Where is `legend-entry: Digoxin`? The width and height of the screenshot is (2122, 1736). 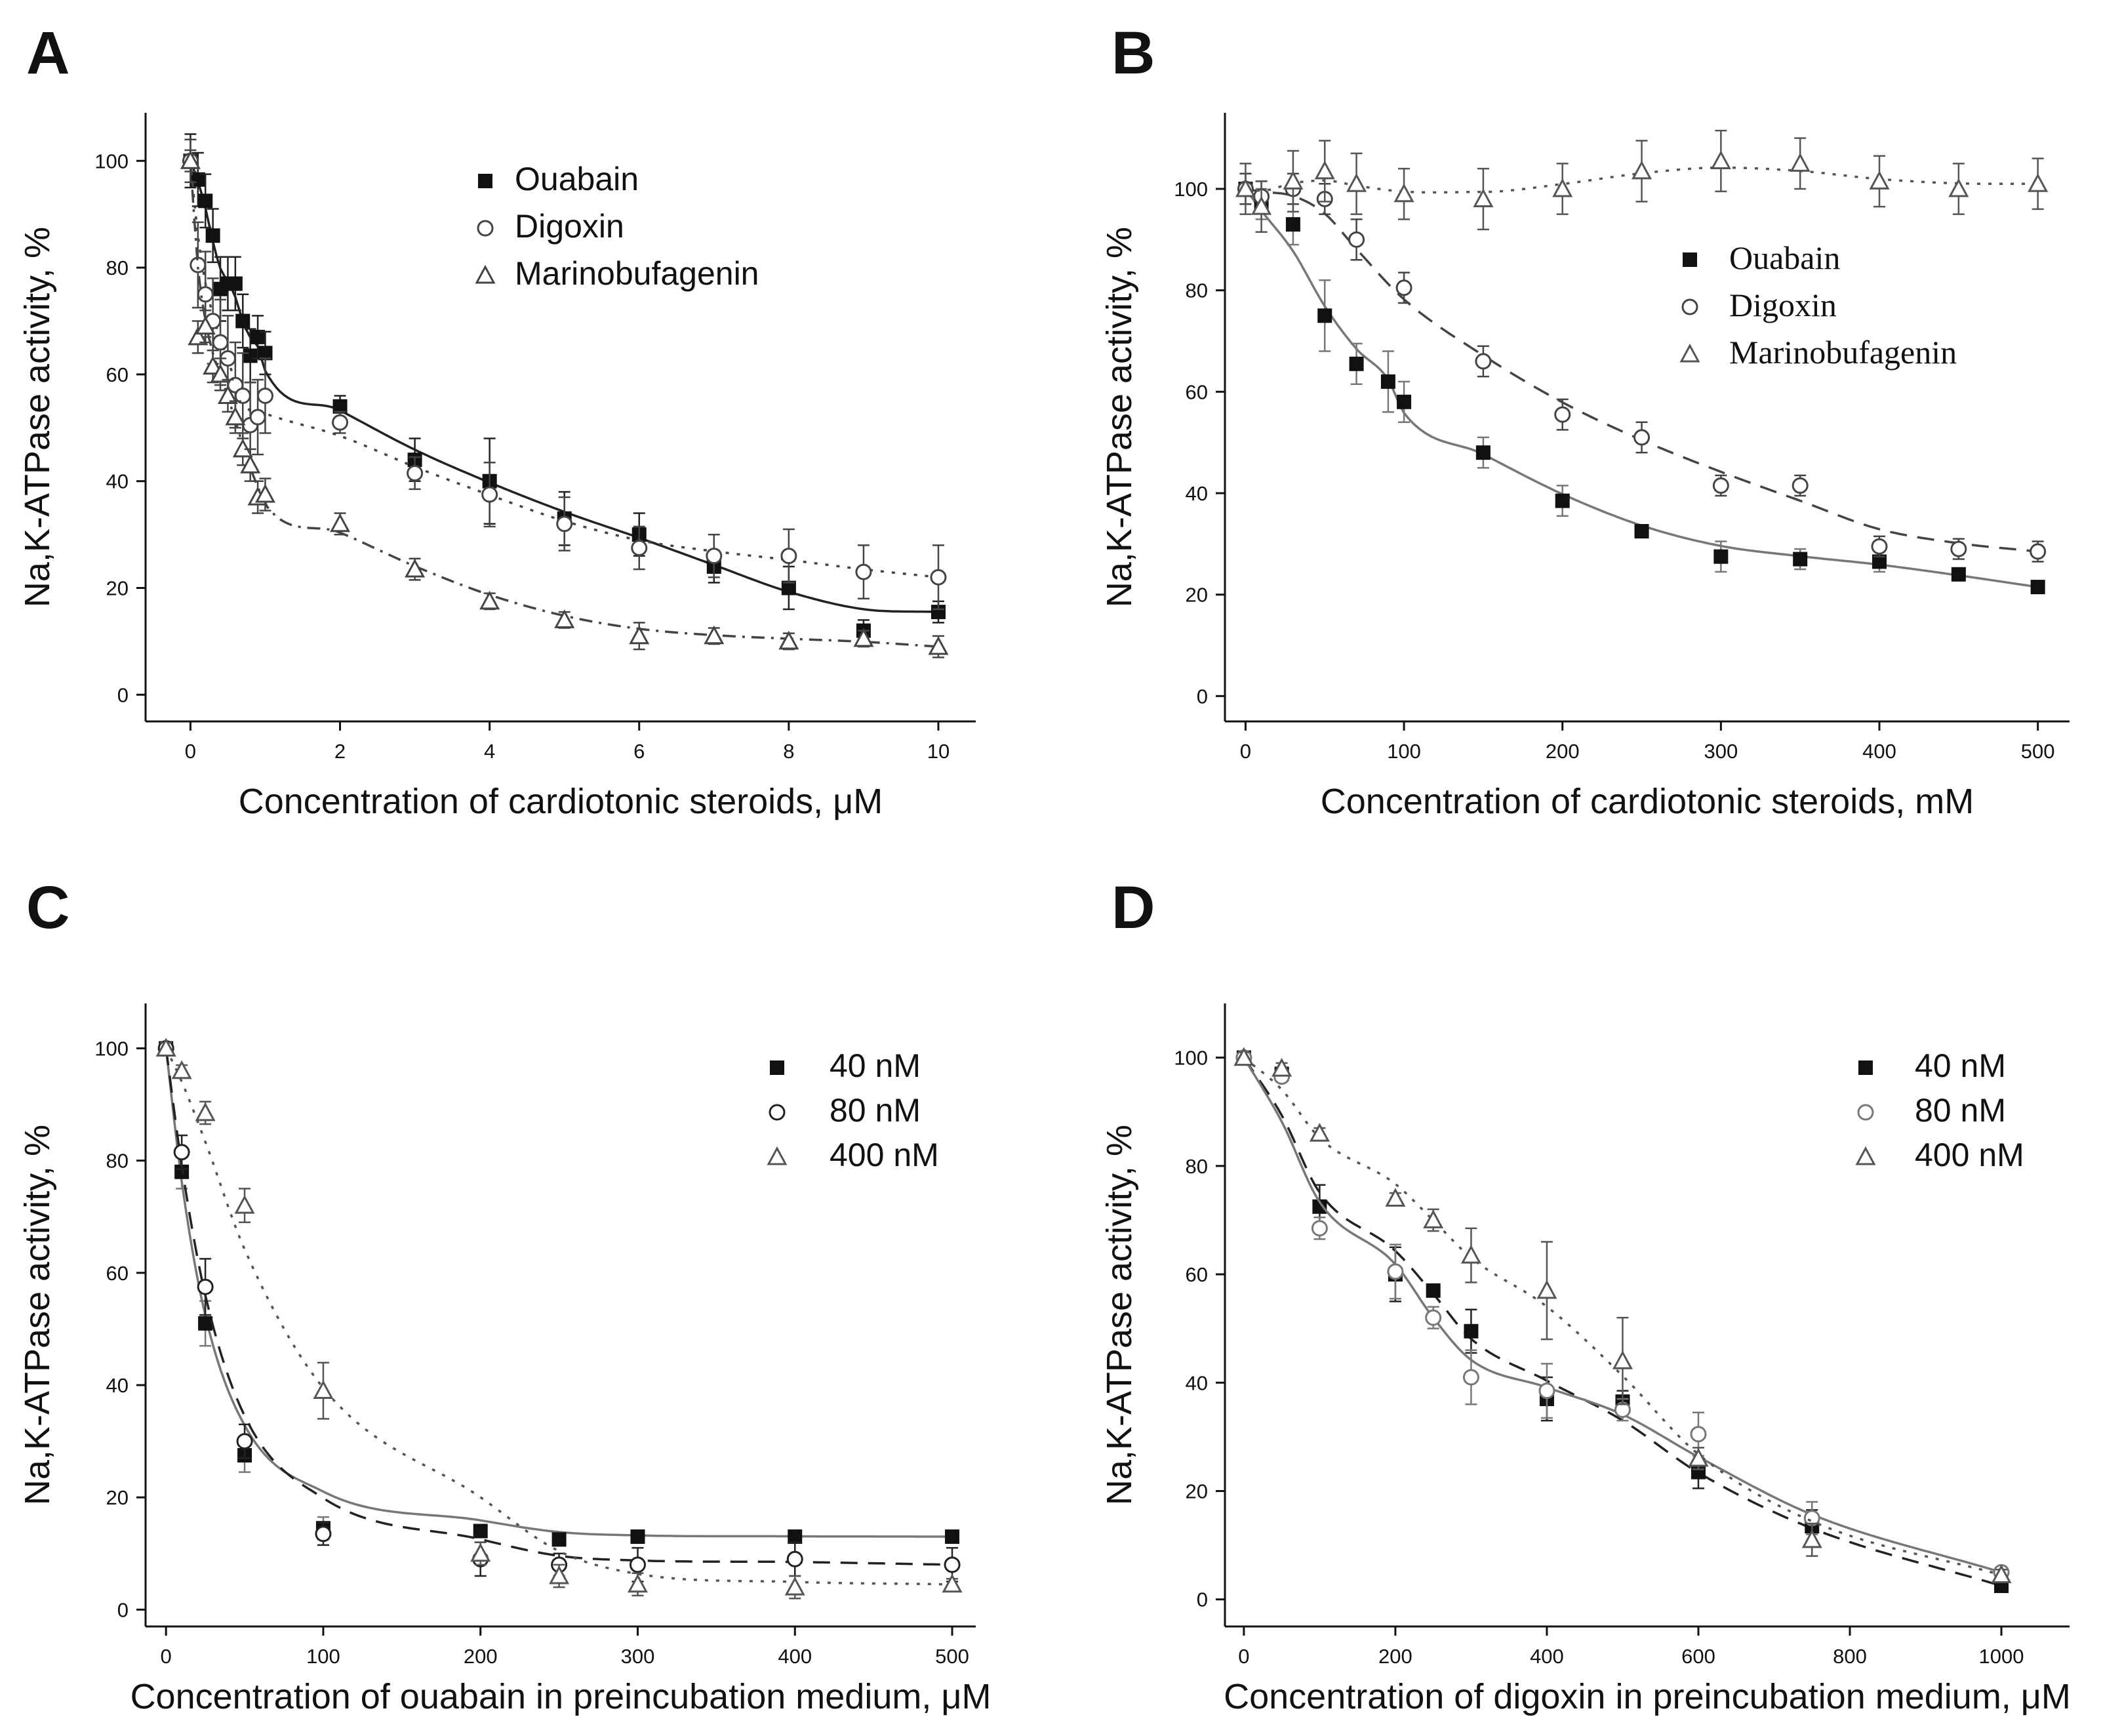
legend-entry: Digoxin is located at coordinates (1759, 305).